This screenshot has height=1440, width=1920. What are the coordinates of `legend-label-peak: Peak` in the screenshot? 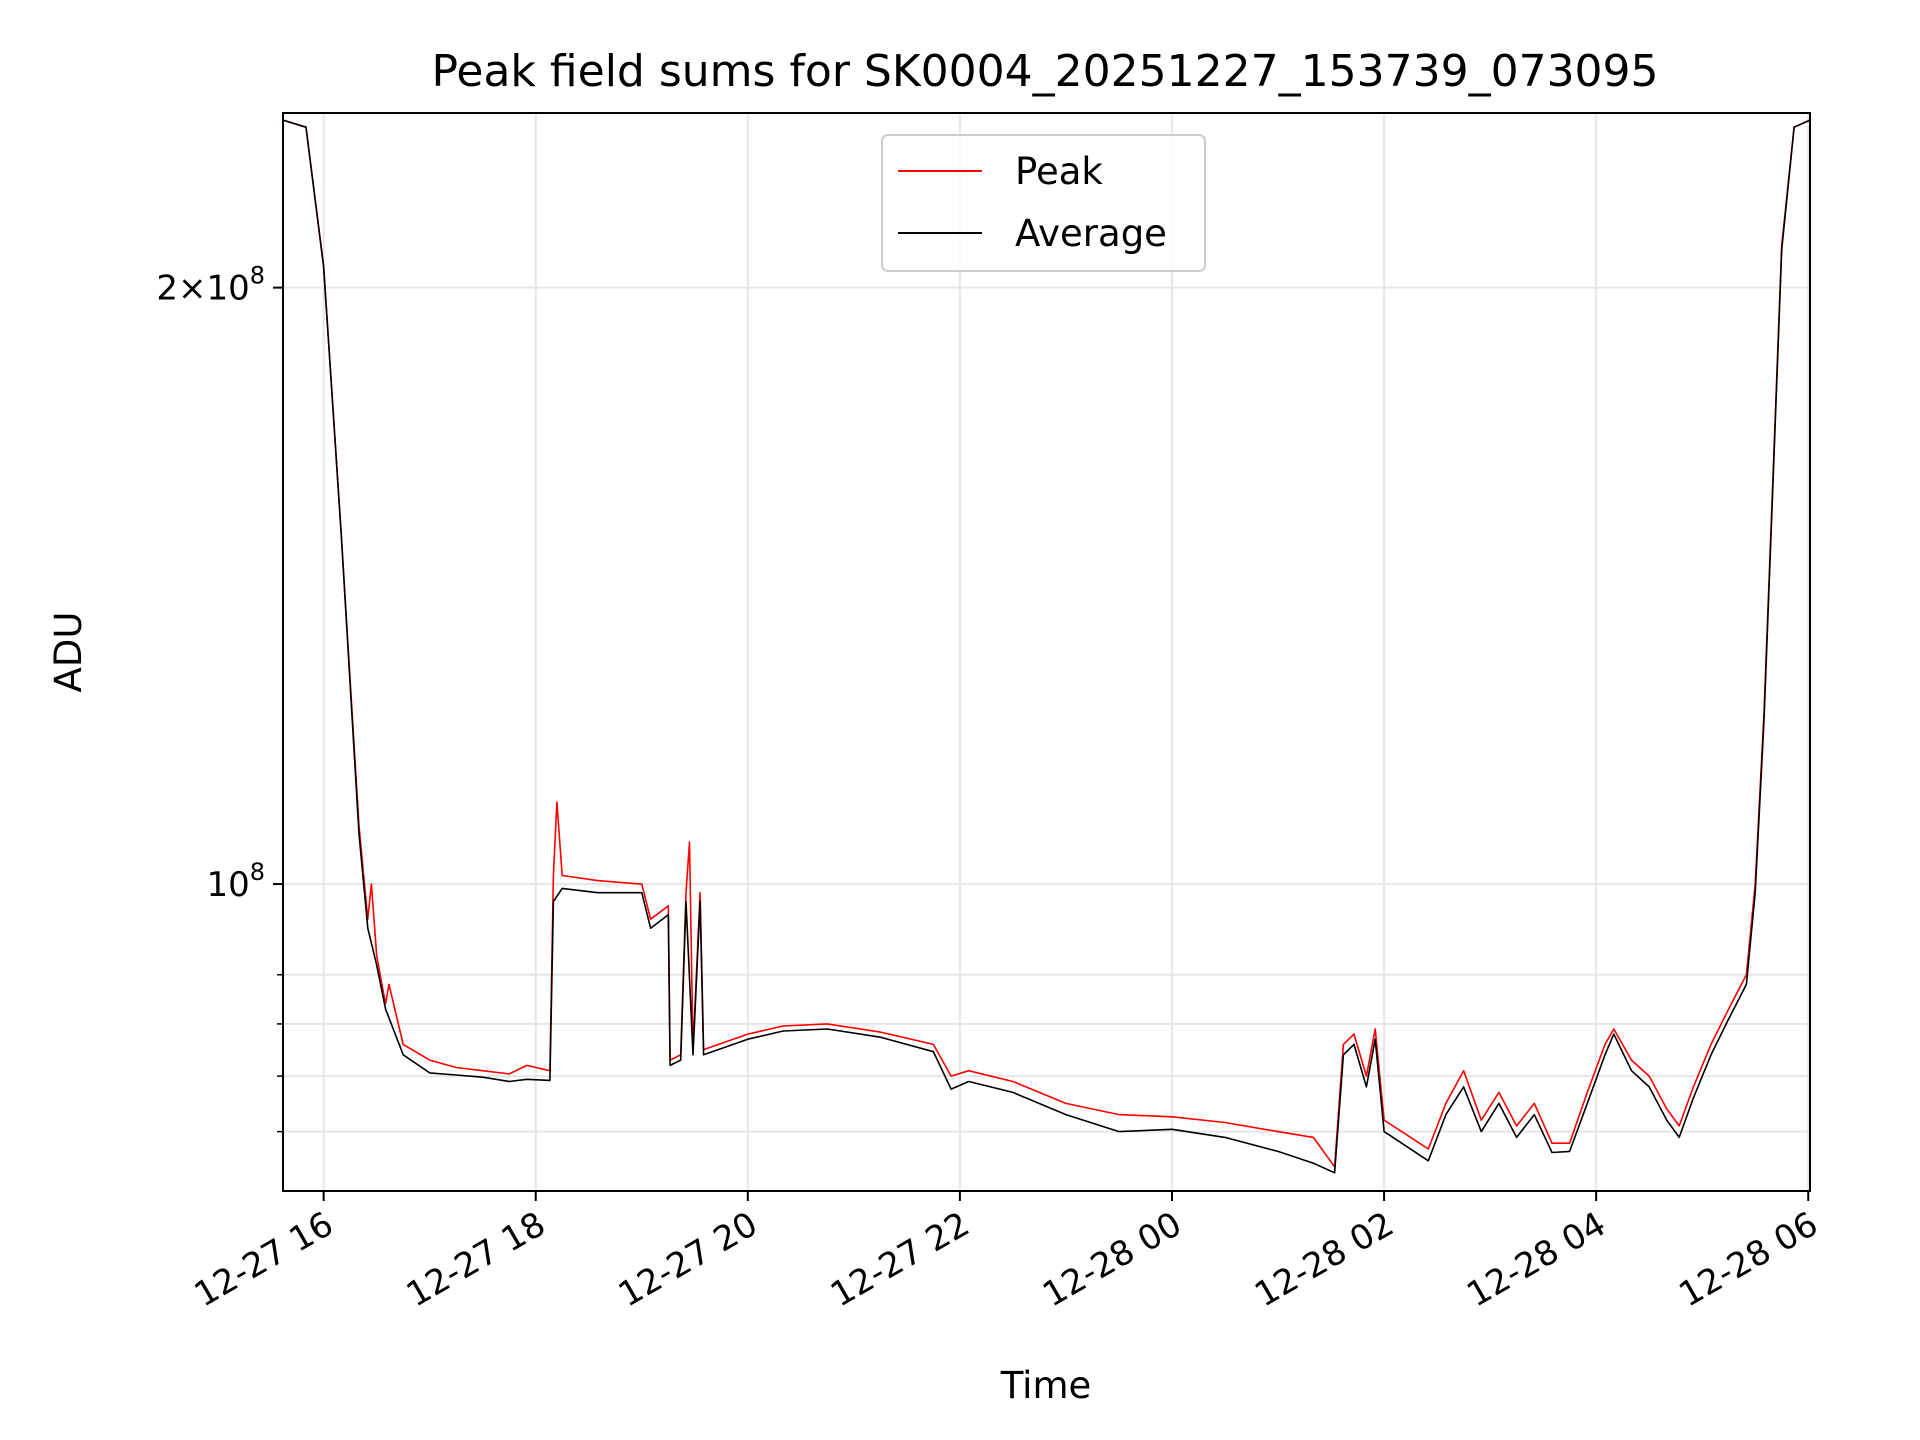 It's located at (1059, 171).